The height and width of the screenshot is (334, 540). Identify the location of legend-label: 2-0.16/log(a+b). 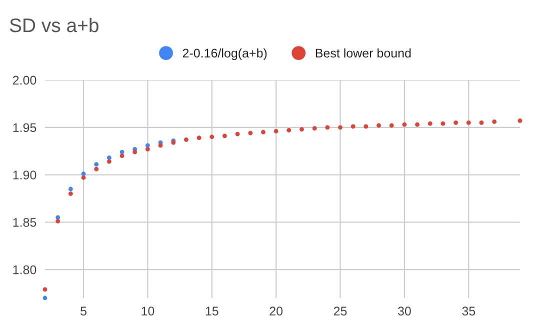
(224, 54).